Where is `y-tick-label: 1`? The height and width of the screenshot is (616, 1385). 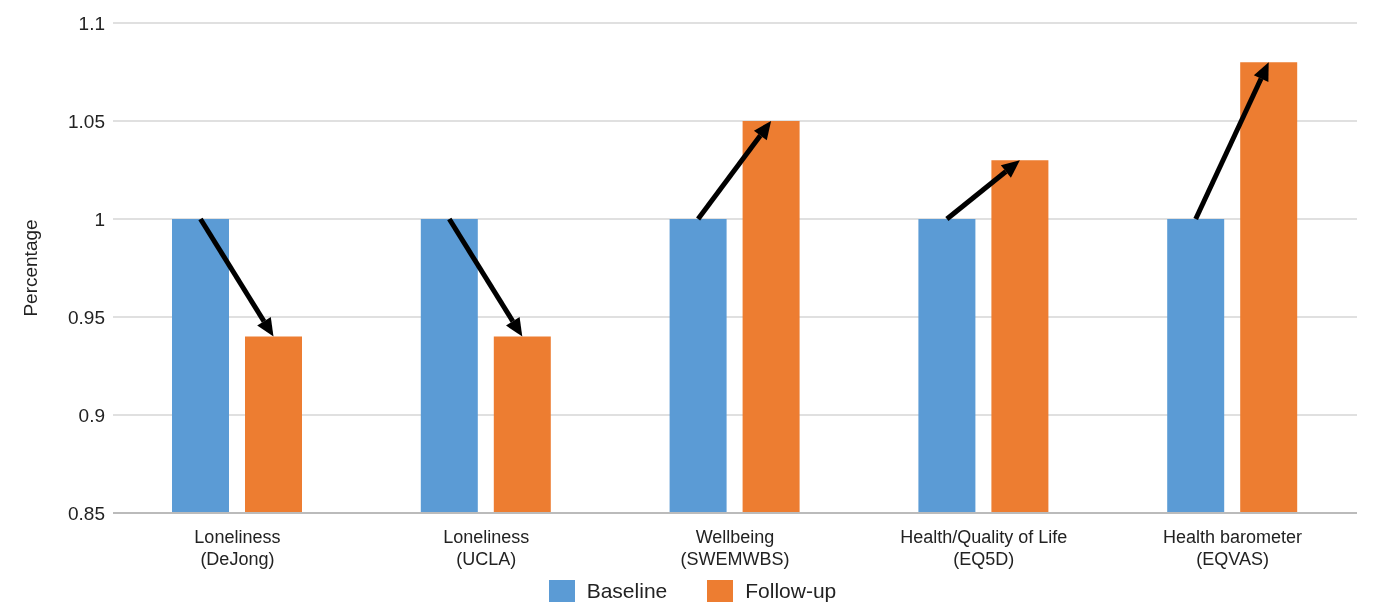
y-tick-label: 1 is located at coordinates (99, 219).